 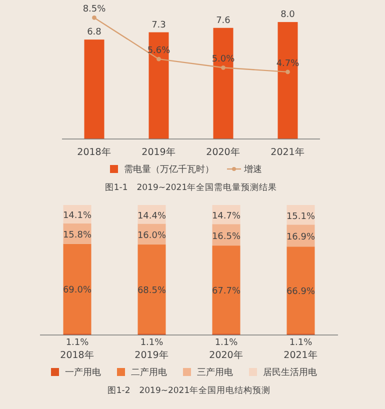 I want to click on data-label: 16.5%, so click(x=226, y=237).